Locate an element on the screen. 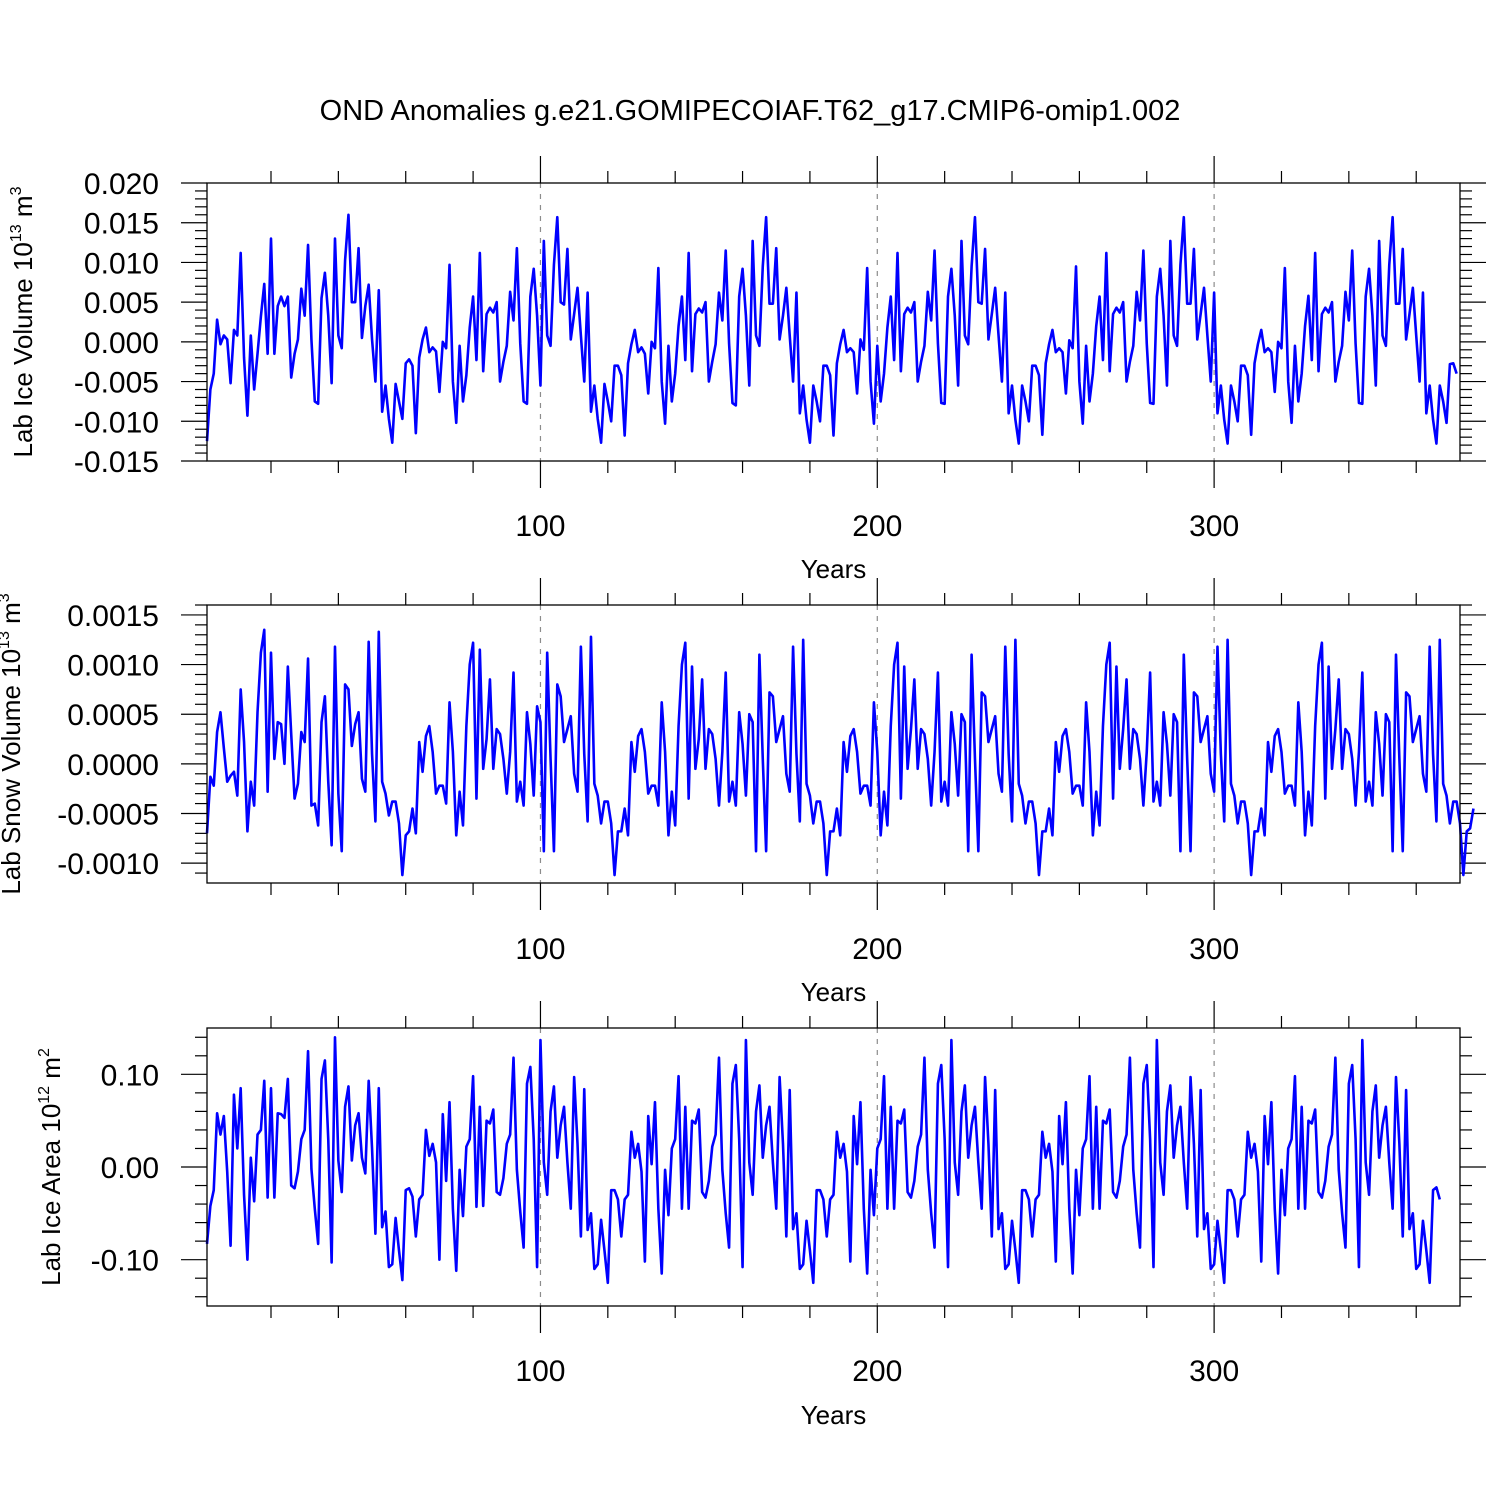 Image resolution: width=1500 pixels, height=1500 pixels. y-tick-label: -0.010 is located at coordinates (116, 422).